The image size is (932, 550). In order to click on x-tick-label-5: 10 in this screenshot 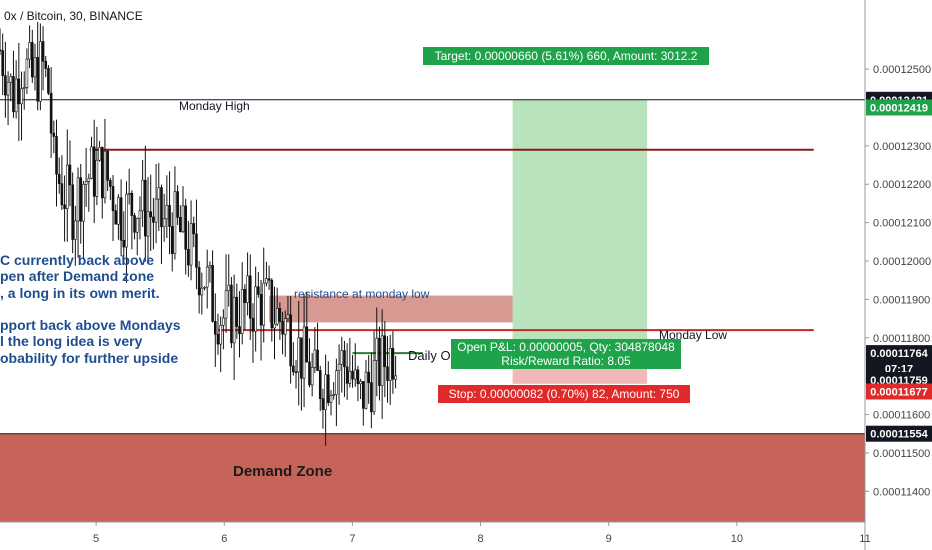, I will do `click(737, 539)`.